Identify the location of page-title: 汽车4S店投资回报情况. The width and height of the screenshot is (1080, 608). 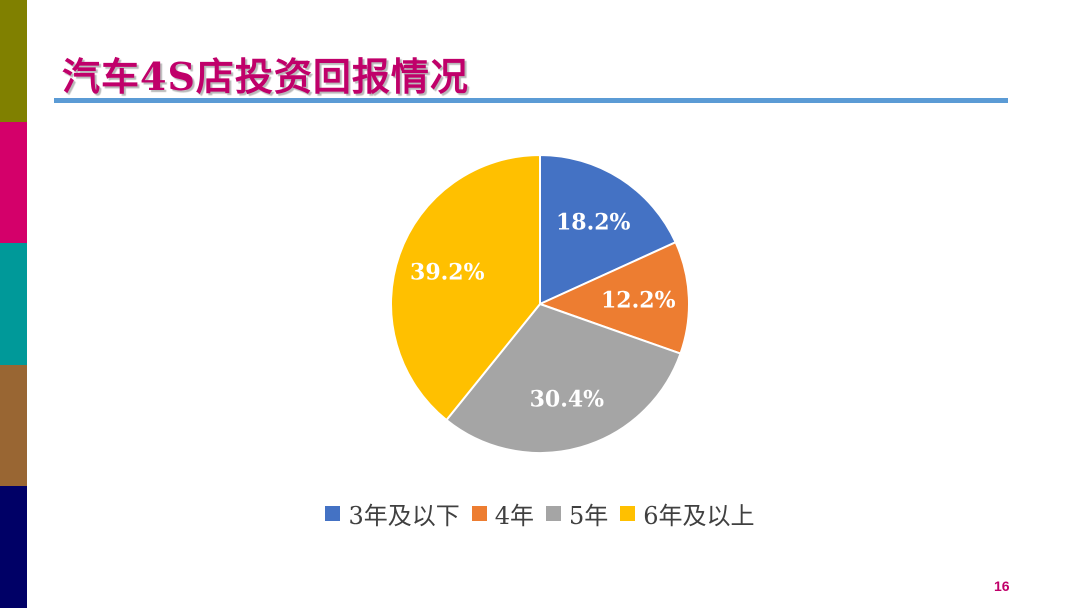
(265, 76).